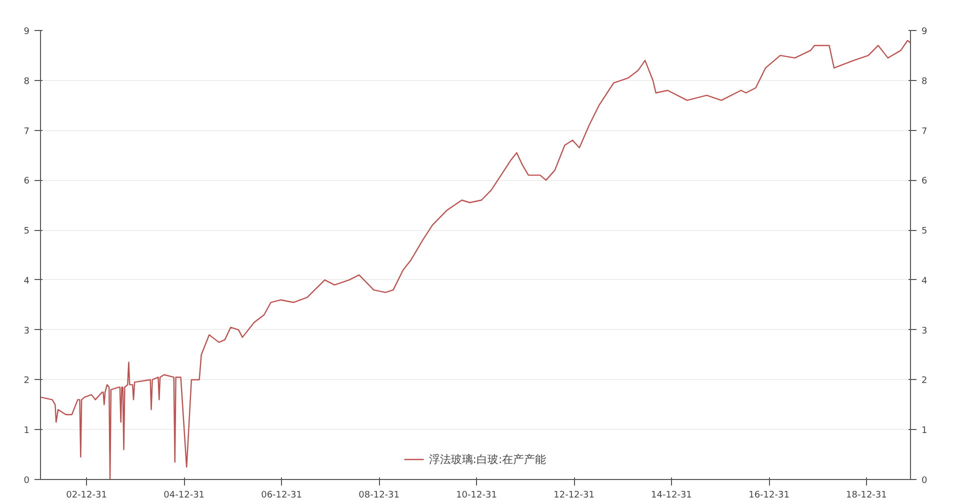 This screenshot has width=953, height=504. What do you see at coordinates (27, 131) in the screenshot?
I see `y-tick-label: 7` at bounding box center [27, 131].